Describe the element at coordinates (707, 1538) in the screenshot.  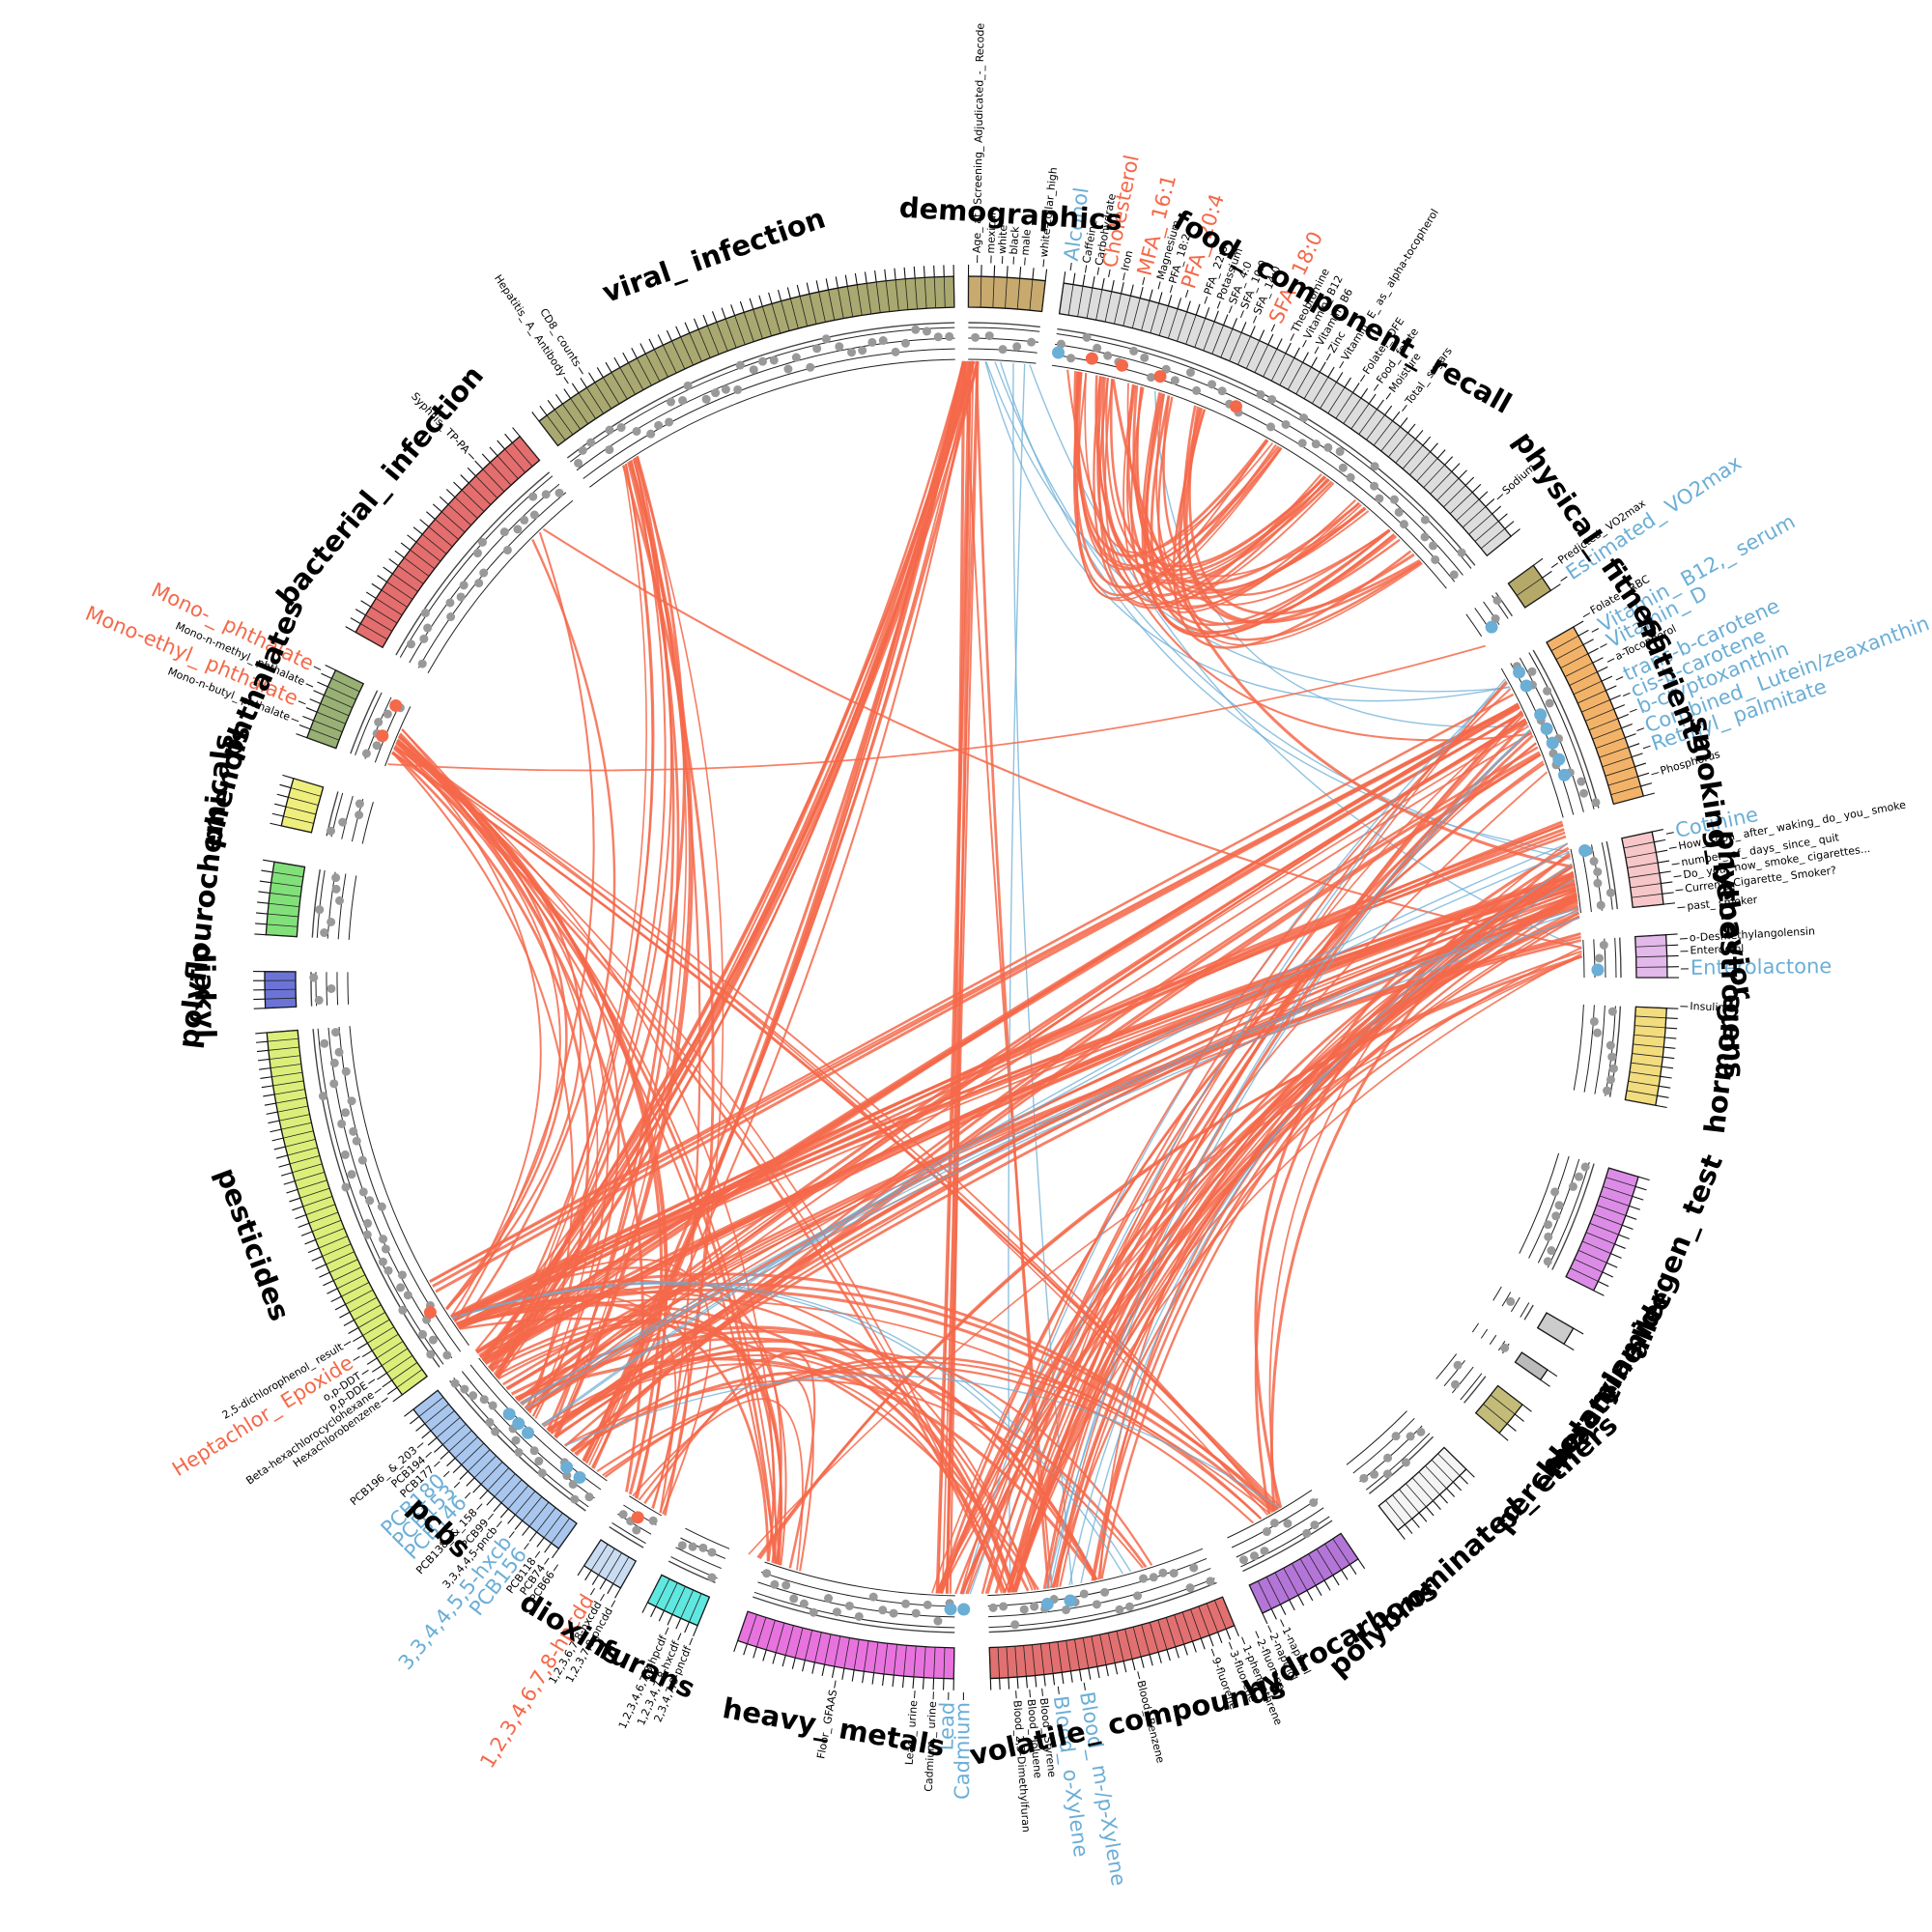
I see `ring-furans` at that location.